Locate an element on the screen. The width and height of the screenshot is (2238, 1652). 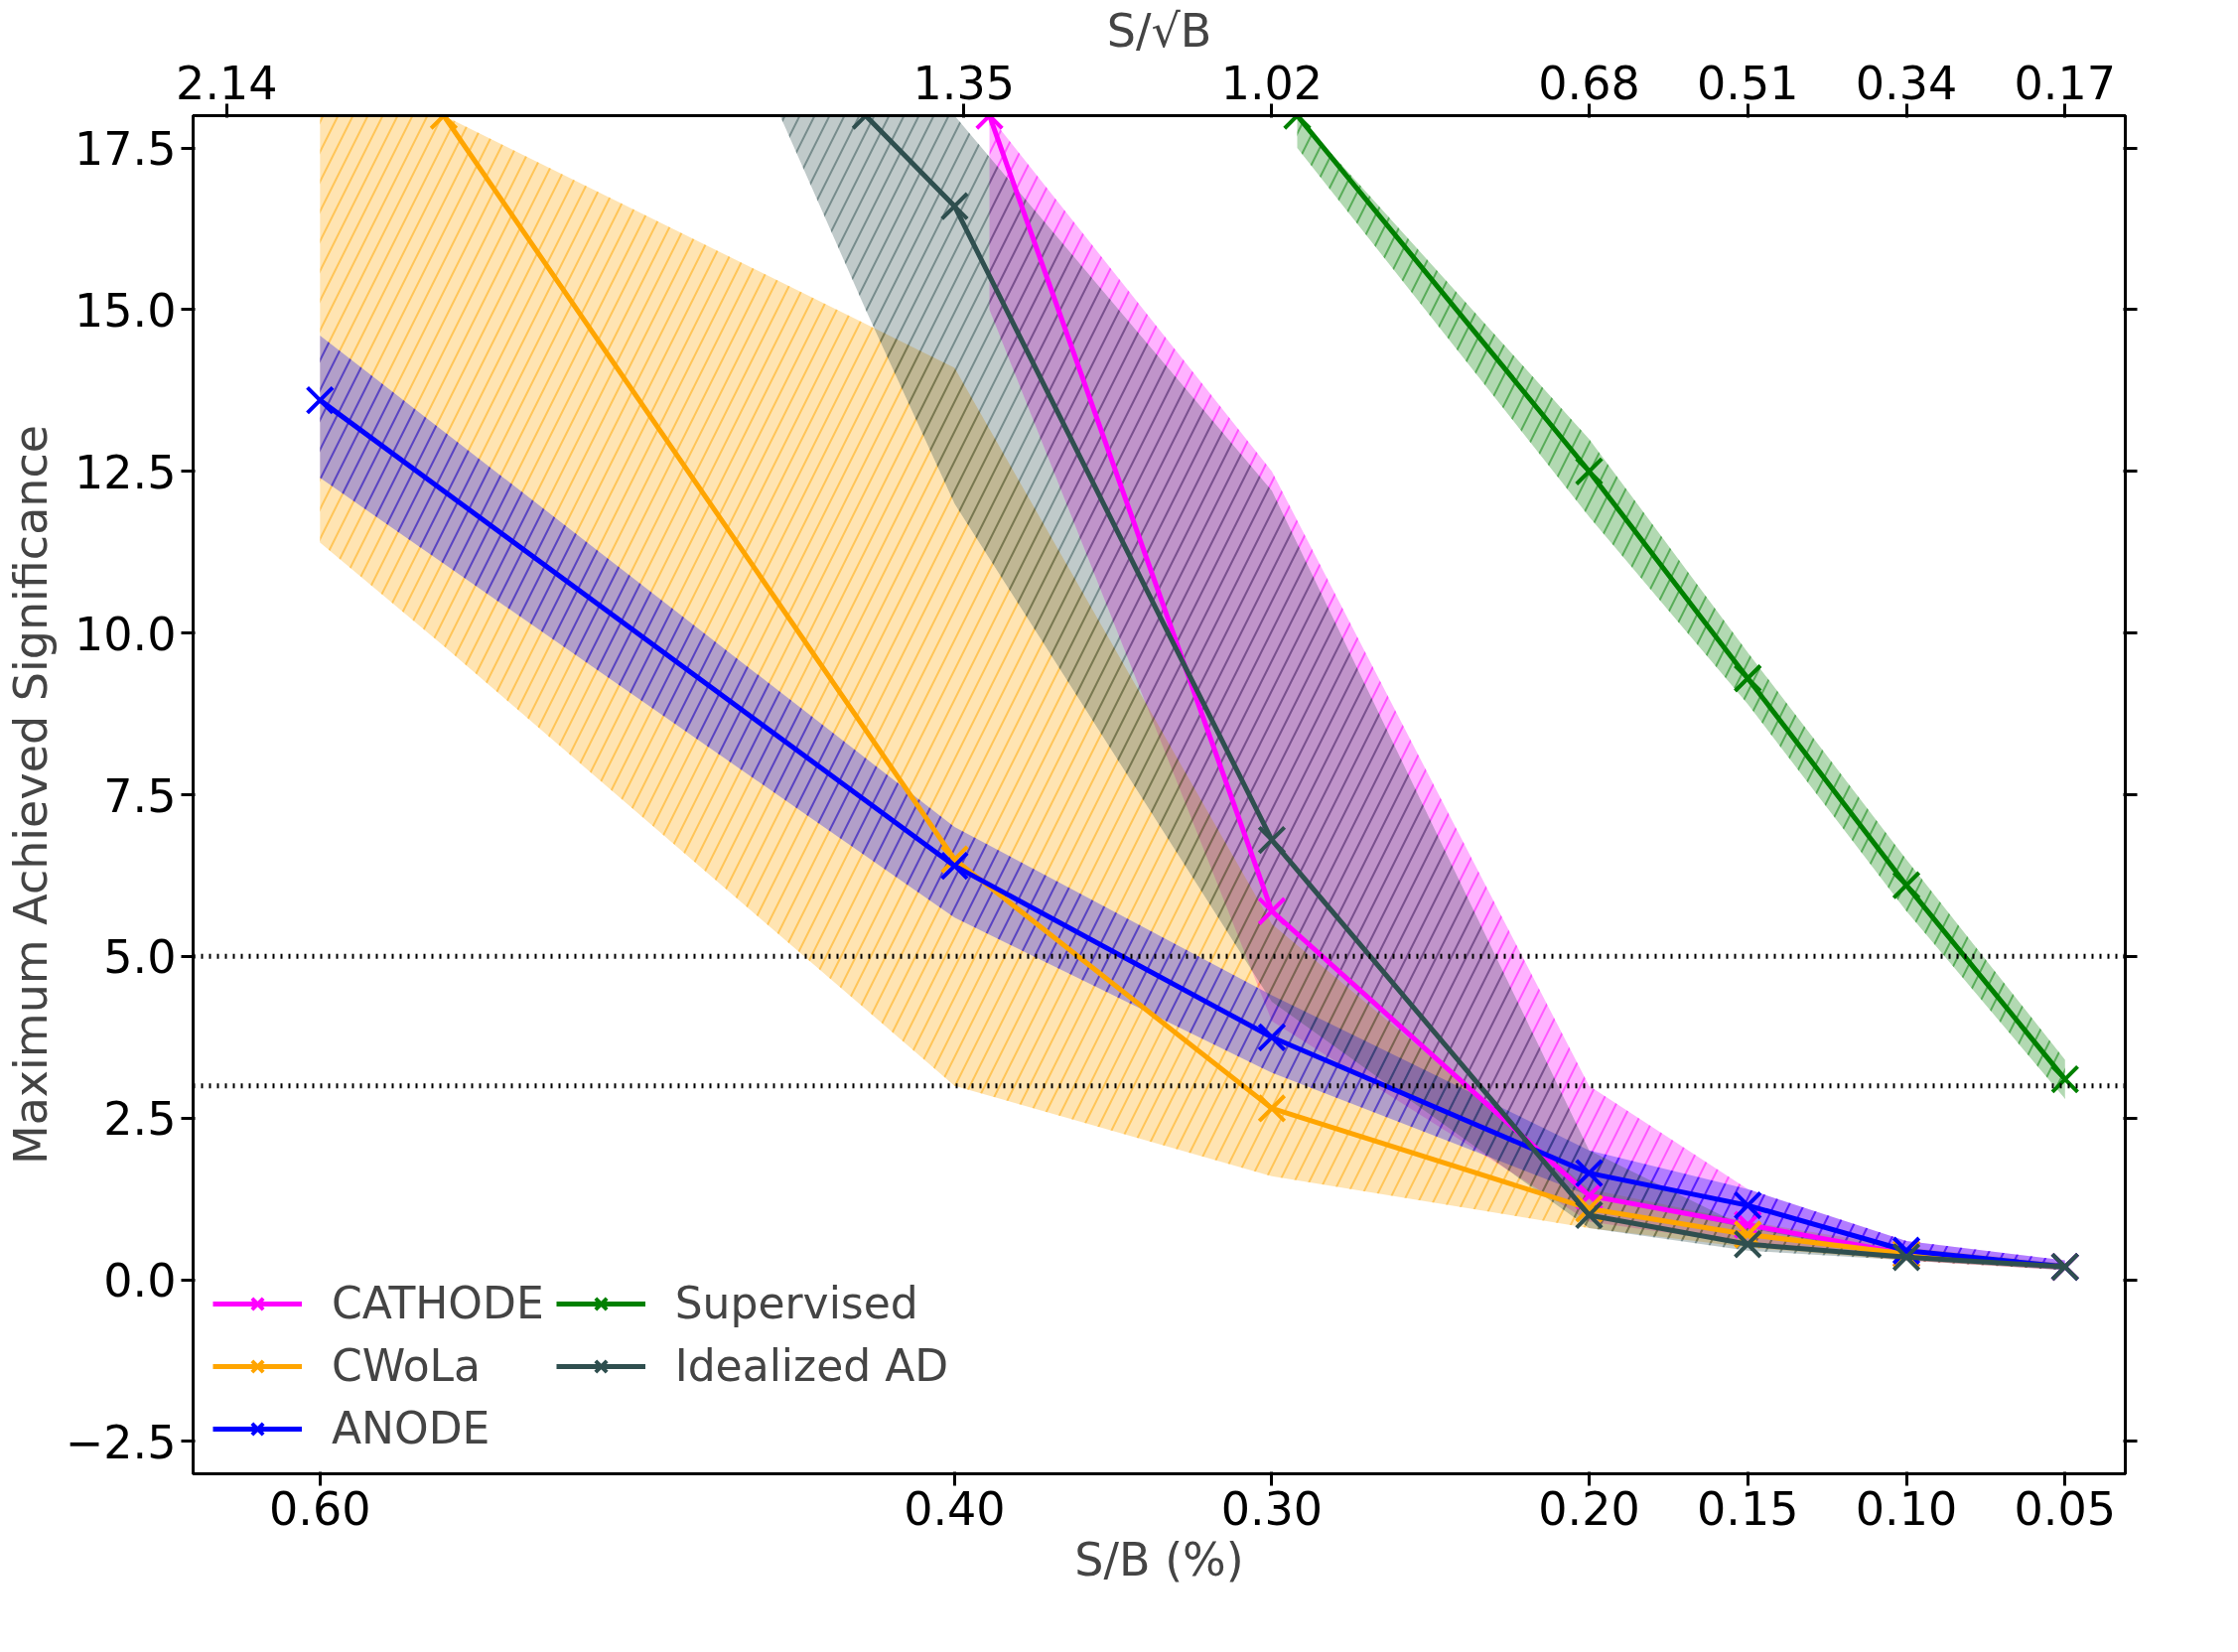
y-tick-label: 2.5 is located at coordinates (140, 1120).